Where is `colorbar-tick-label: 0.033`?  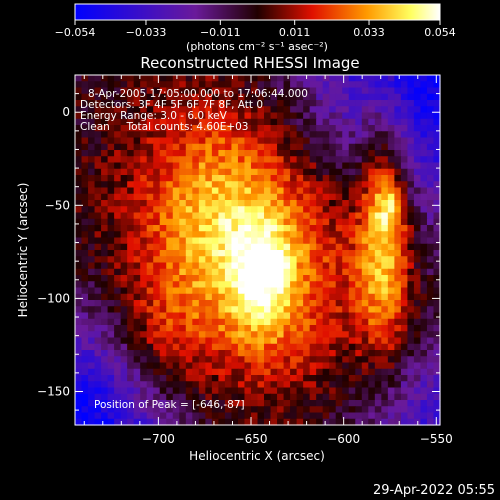 colorbar-tick-label: 0.033 is located at coordinates (369, 32).